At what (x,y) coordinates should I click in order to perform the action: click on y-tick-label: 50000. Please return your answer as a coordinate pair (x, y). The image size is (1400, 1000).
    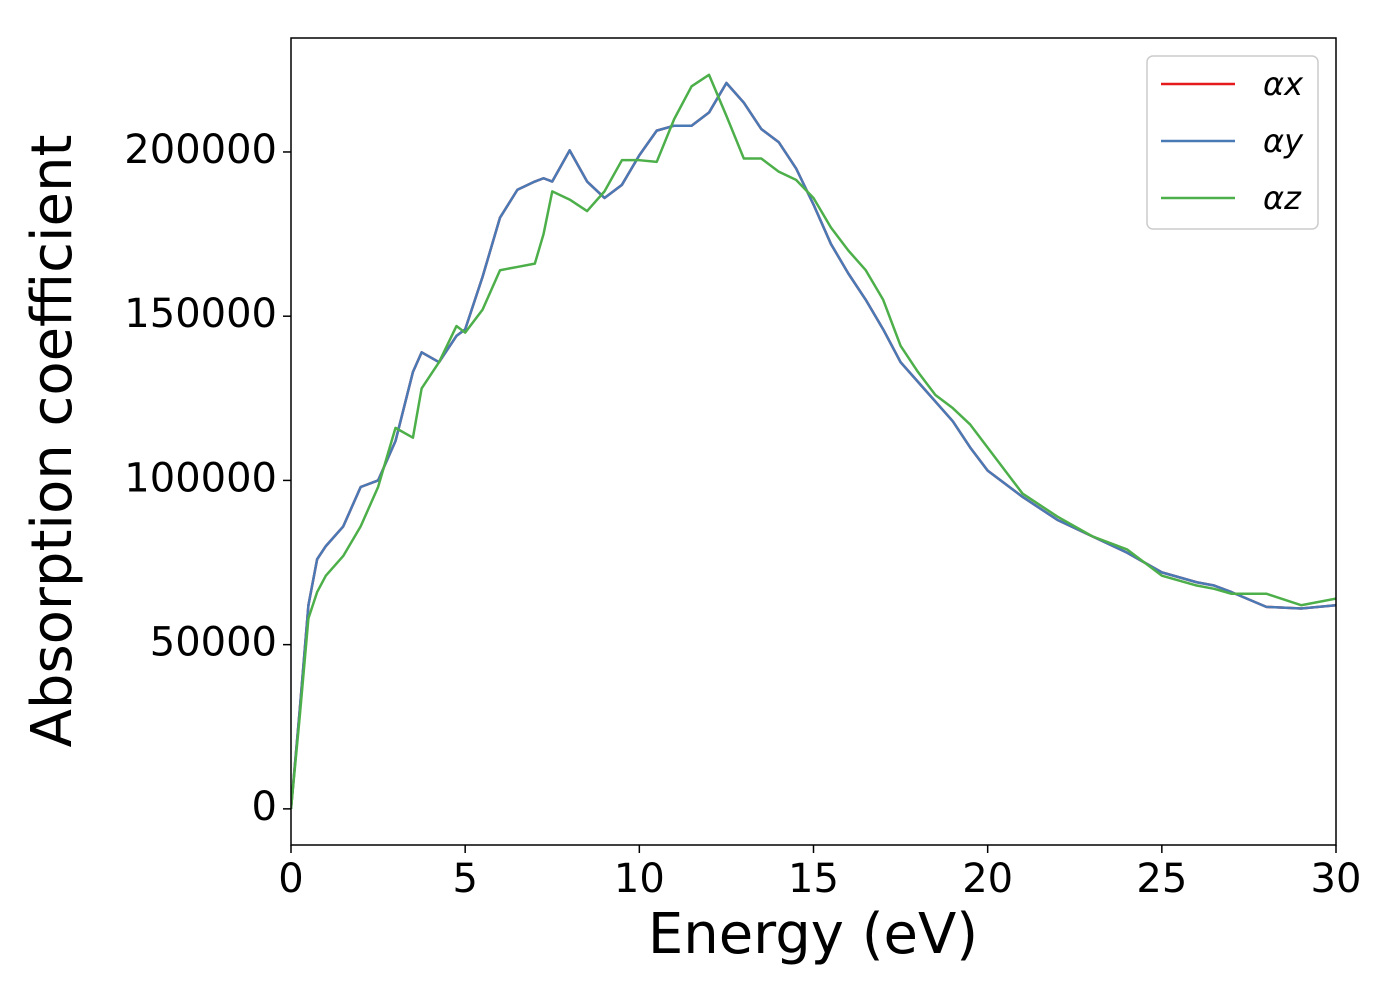
    Looking at the image, I should click on (213, 643).